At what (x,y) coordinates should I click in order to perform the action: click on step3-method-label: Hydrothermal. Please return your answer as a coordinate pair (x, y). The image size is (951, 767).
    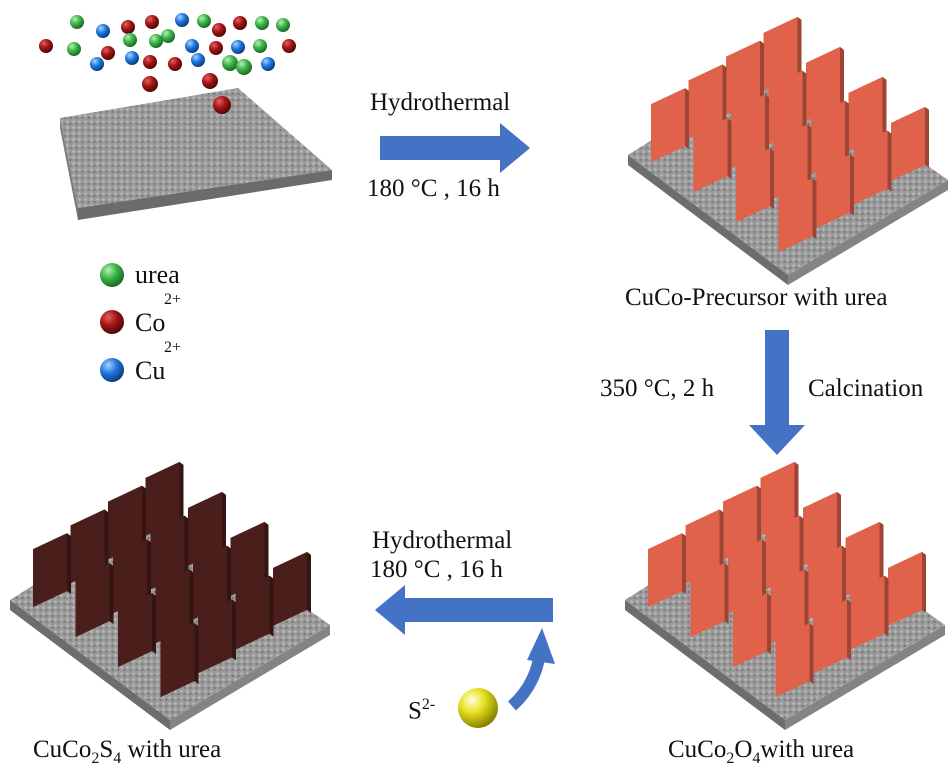
    Looking at the image, I should click on (442, 540).